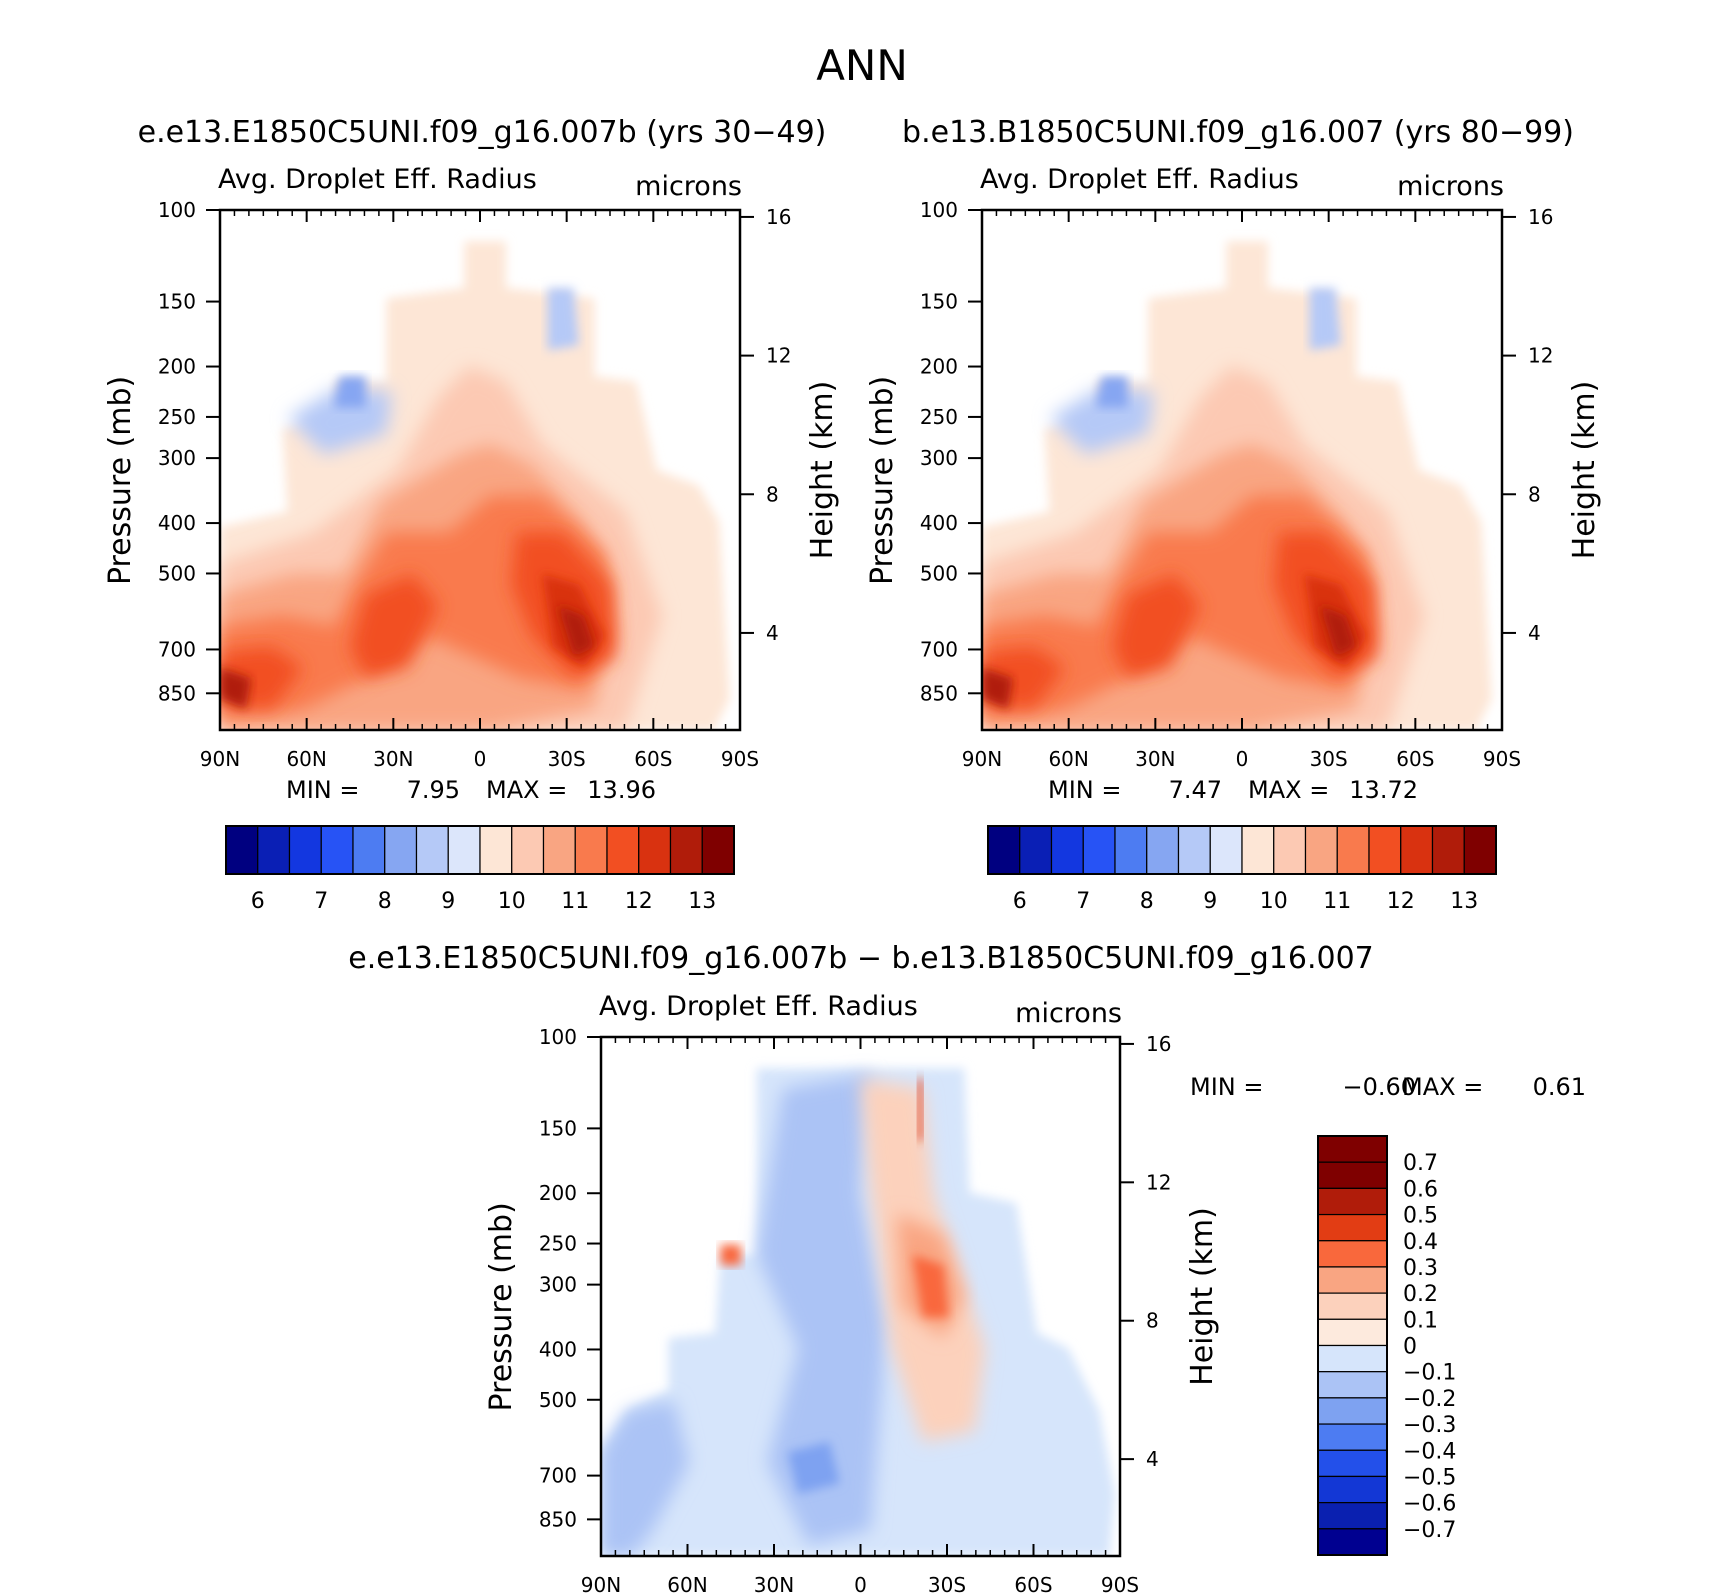 This screenshot has width=1710, height=1596. What do you see at coordinates (448, 901) in the screenshot?
I see `case1-colorbar-label-3: 9` at bounding box center [448, 901].